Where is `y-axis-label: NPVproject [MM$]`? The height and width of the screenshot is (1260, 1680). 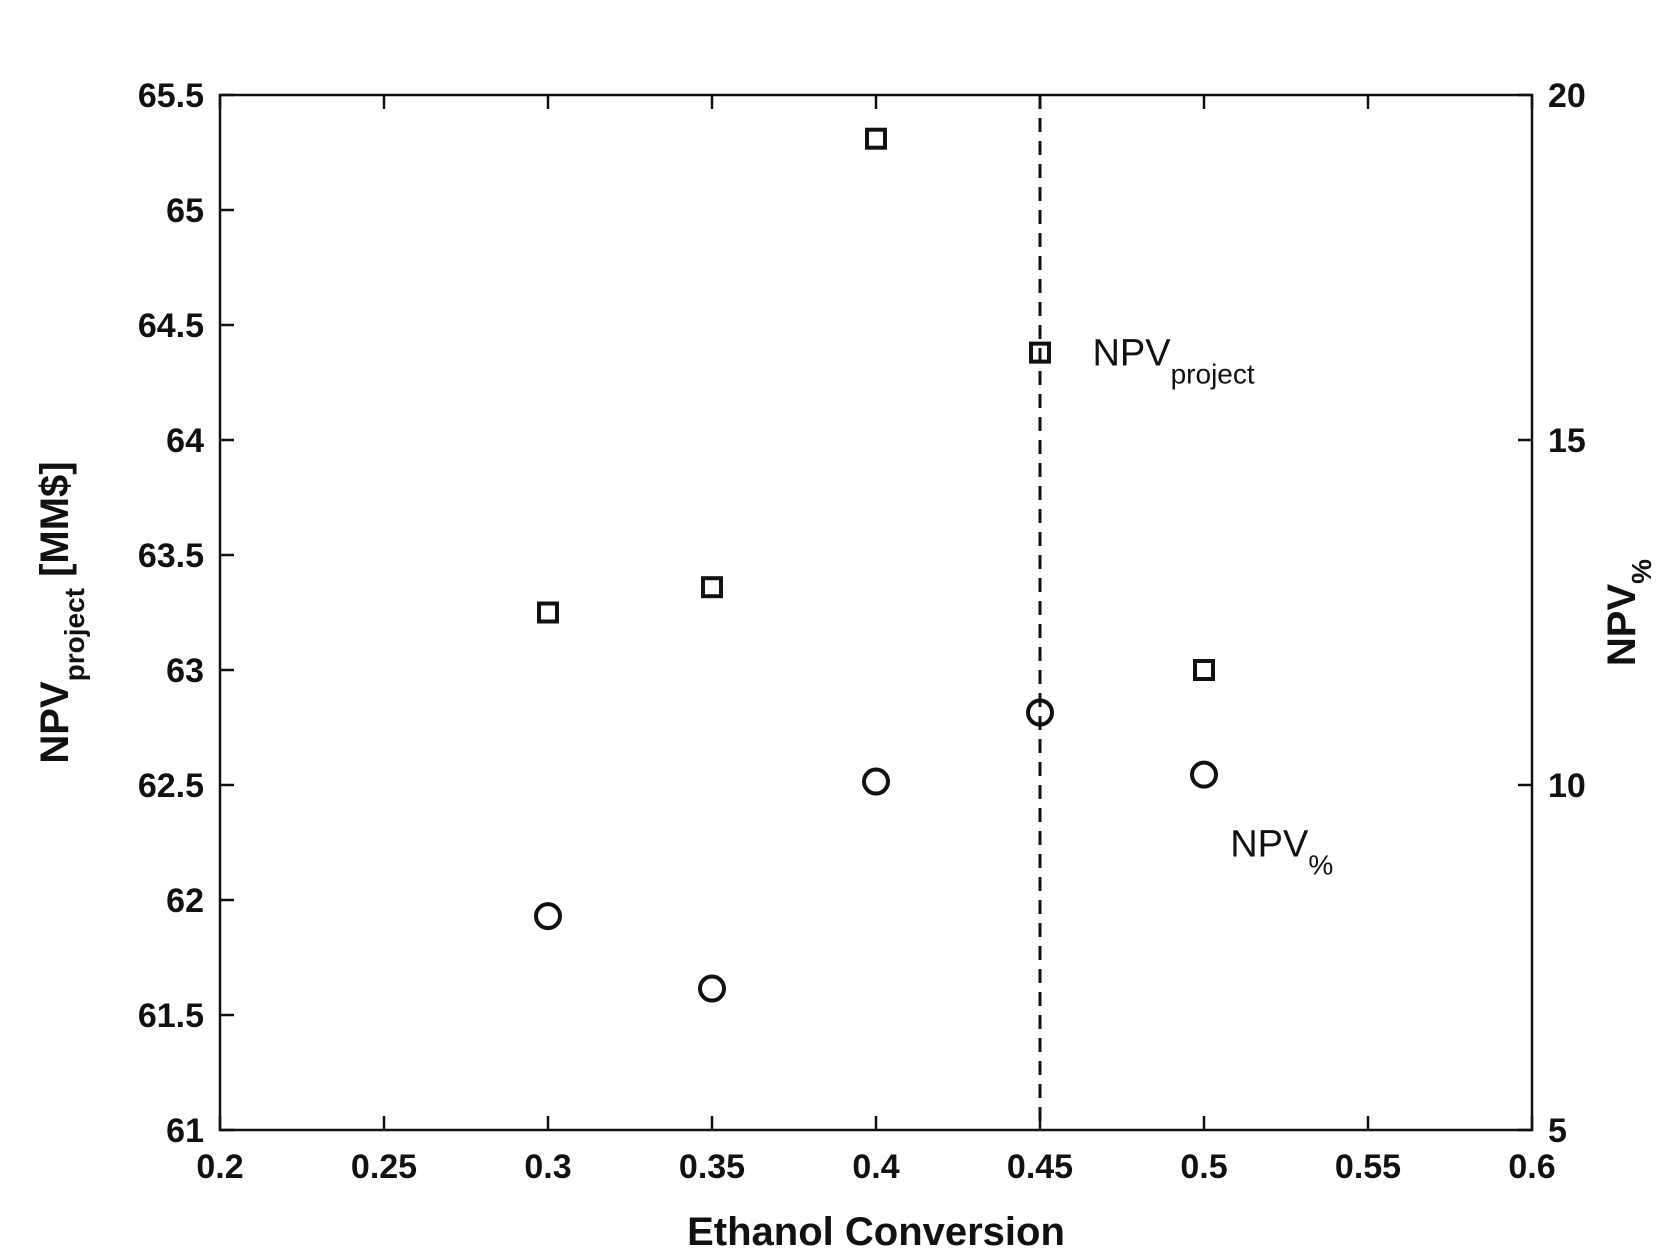
y-axis-label: NPVproject [MM$] is located at coordinates (61, 612).